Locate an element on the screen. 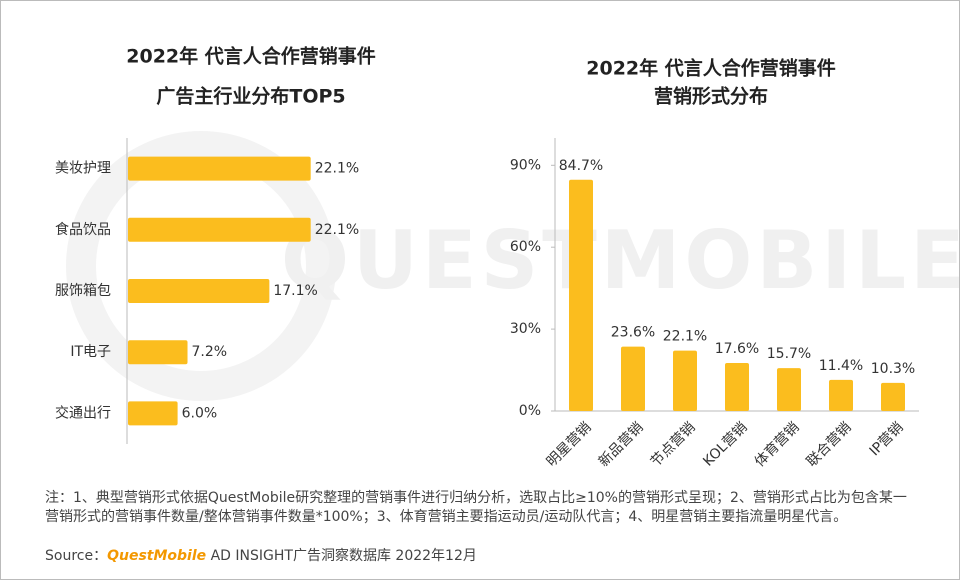 This screenshot has height=580, width=960. value-label: 15.7% is located at coordinates (789, 354).